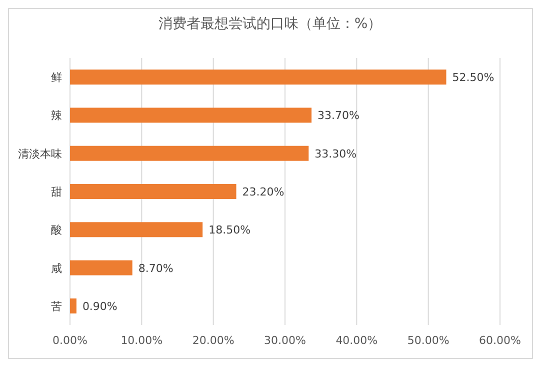 The height and width of the screenshot is (366, 546). I want to click on x-tick-label: 40.00%, so click(357, 340).